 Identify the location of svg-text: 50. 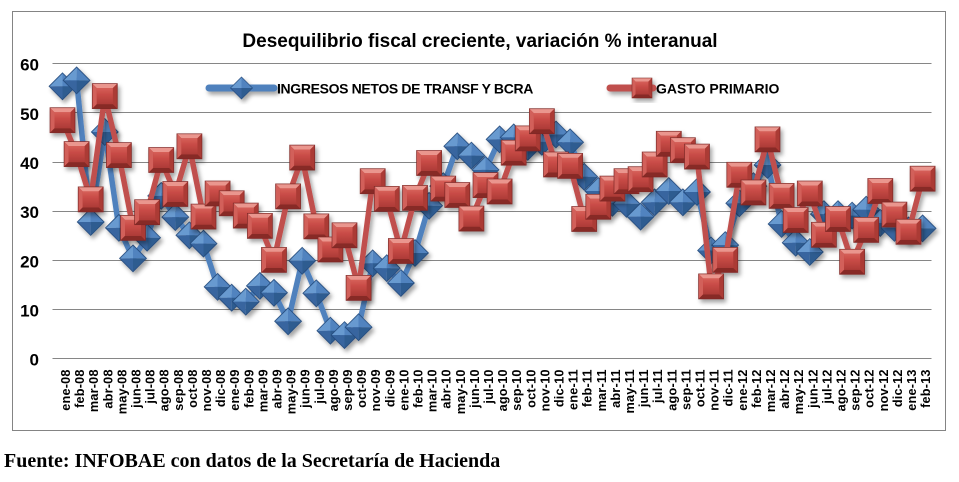
(29, 114).